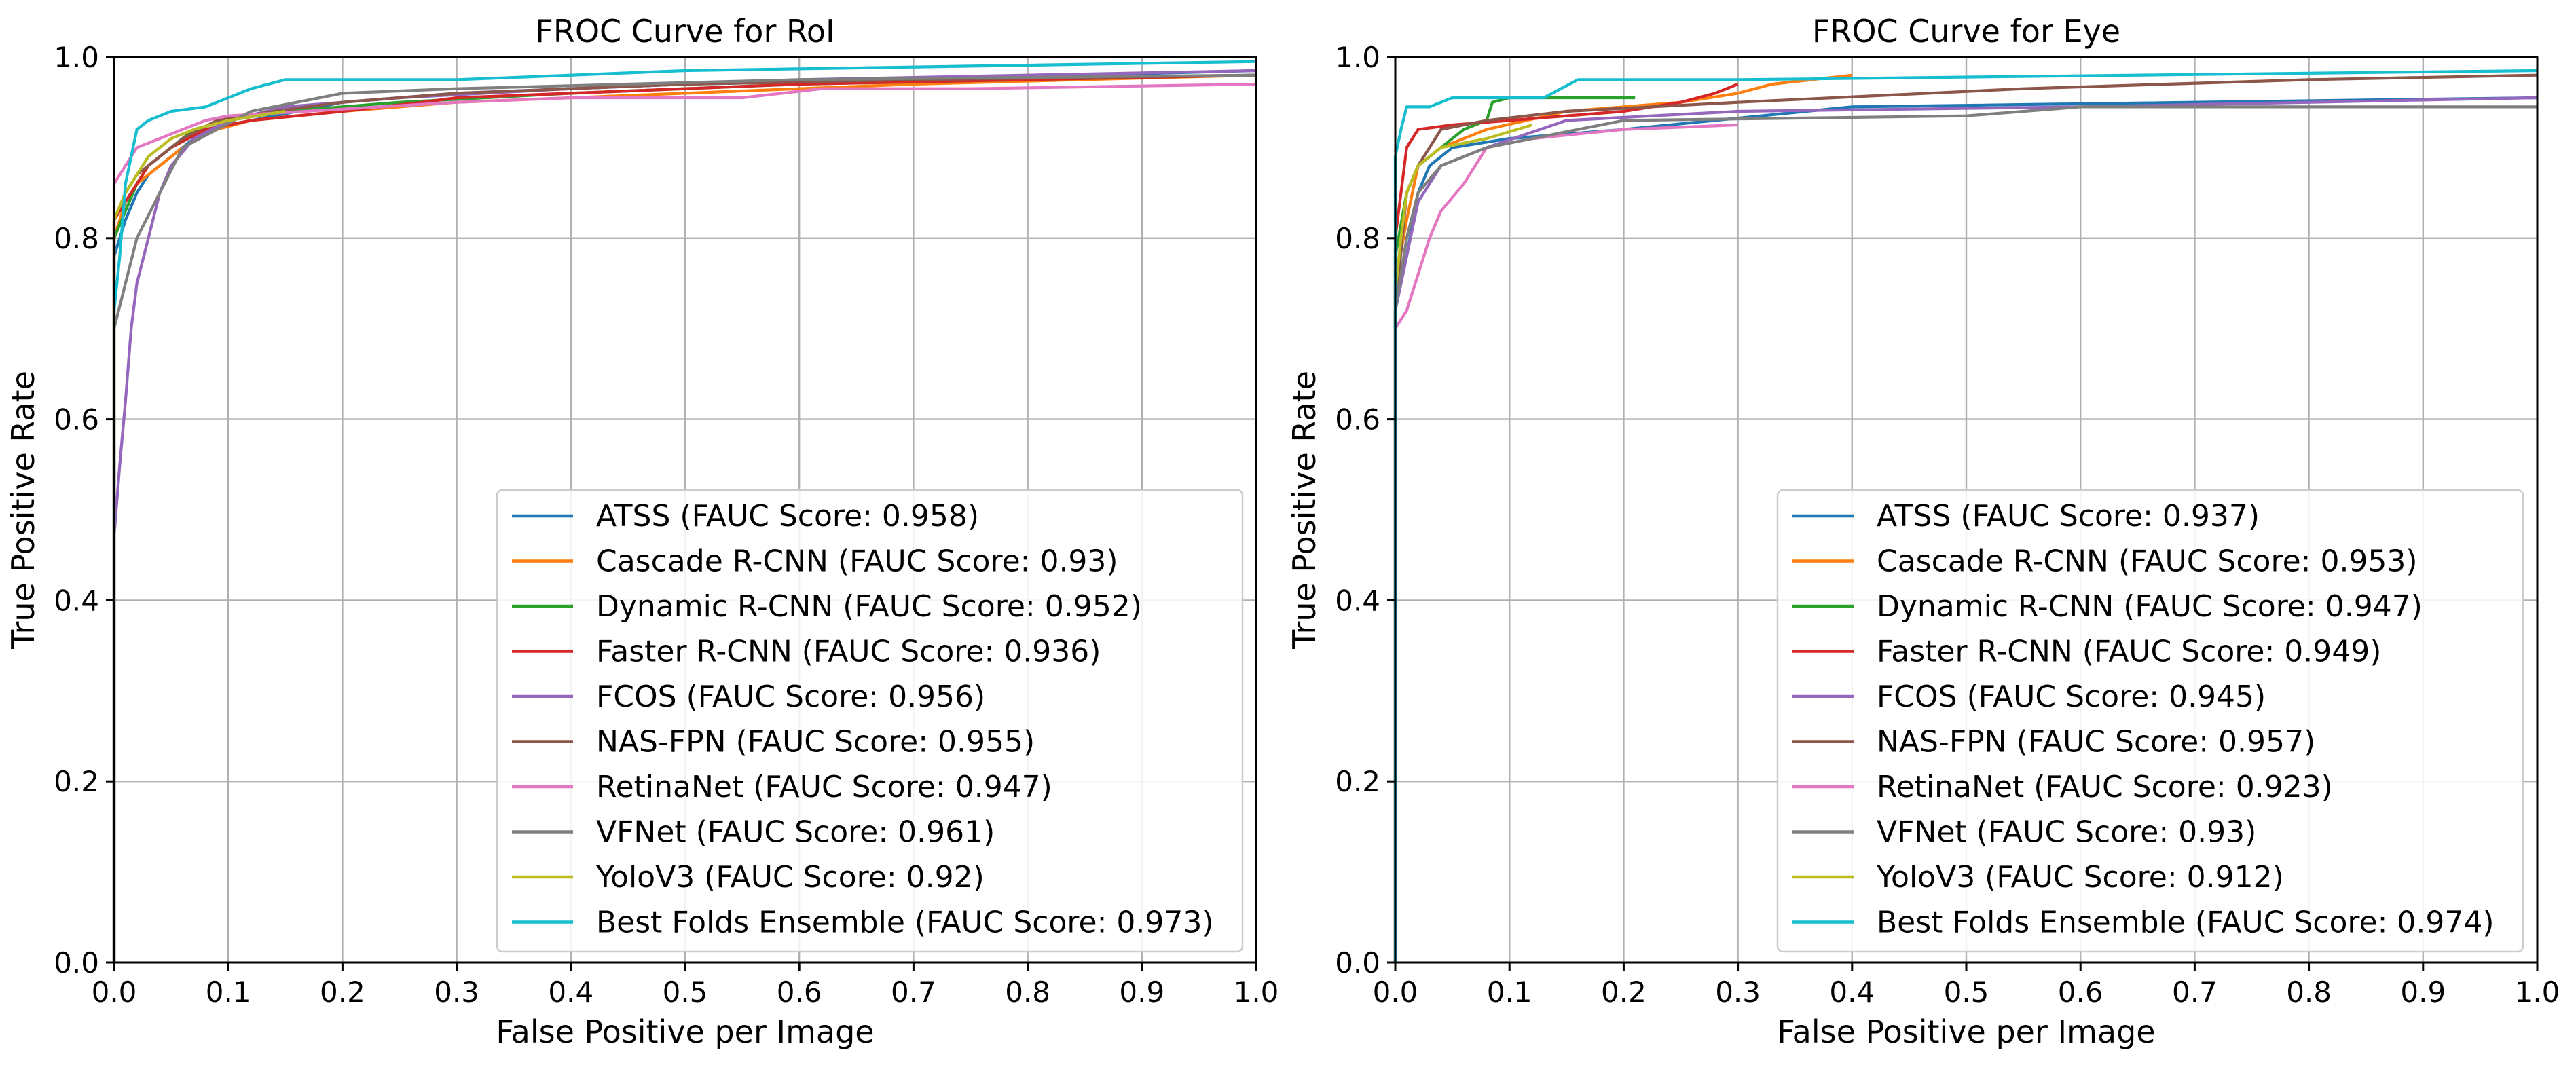 The height and width of the screenshot is (1065, 2576). I want to click on chart-1-legend-label: VFNet (FAUC Score: 0.93), so click(2066, 832).